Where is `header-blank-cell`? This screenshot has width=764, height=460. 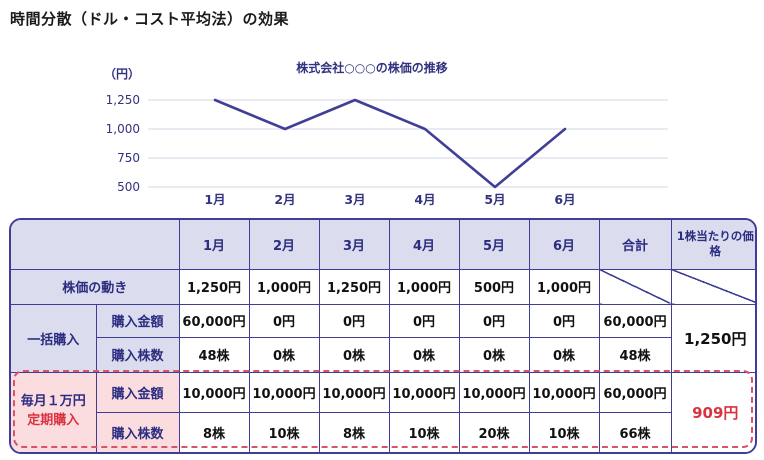 header-blank-cell is located at coordinates (95, 245).